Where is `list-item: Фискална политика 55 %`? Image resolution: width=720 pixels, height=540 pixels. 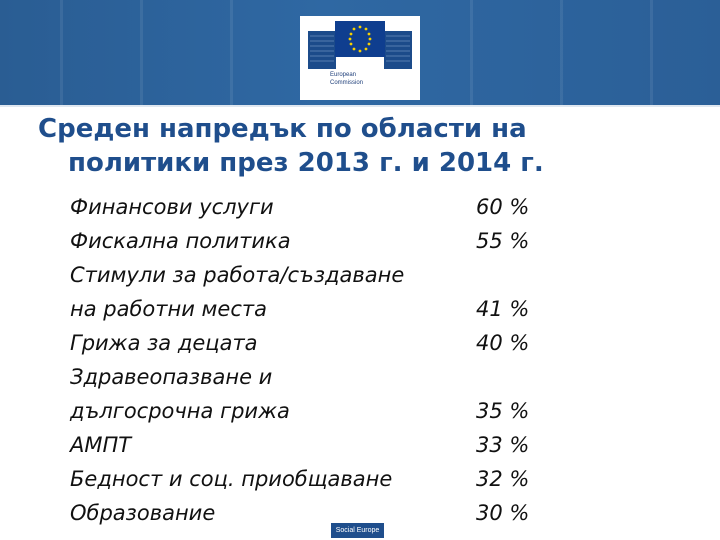 list-item: Фискална политика 55 % is located at coordinates (330, 241).